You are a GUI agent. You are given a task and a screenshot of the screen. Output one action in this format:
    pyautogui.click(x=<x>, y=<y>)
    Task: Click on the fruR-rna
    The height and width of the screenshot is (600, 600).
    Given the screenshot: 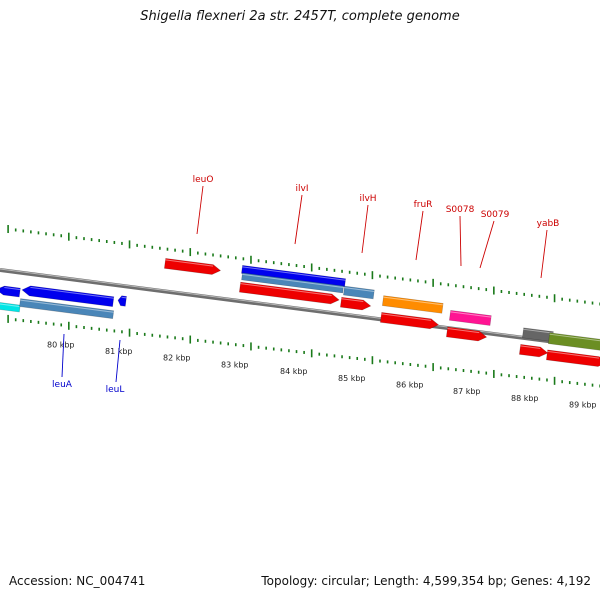 What is the action you would take?
    pyautogui.click(x=413, y=304)
    